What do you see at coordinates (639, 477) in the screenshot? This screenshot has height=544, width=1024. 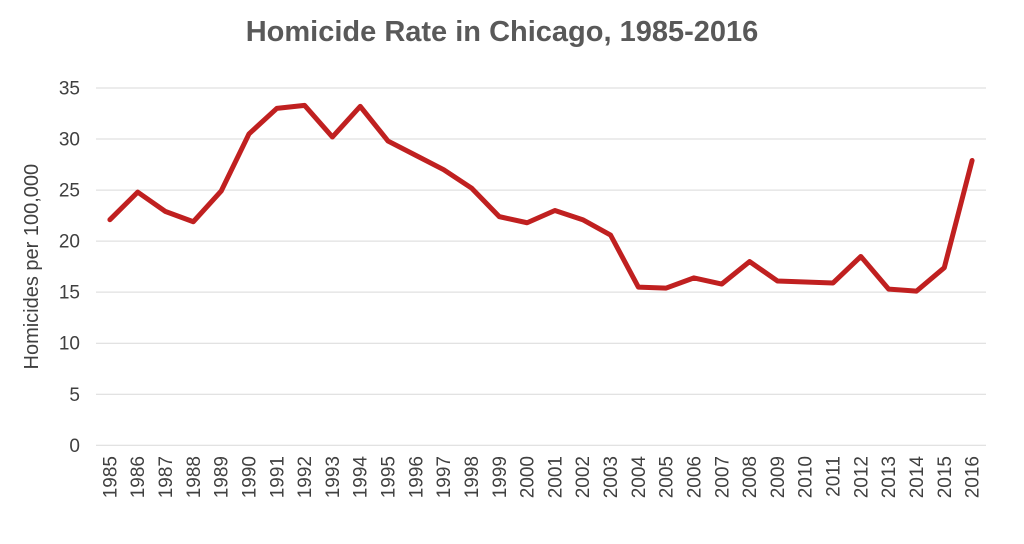 I see `x-tick-label: 2004` at bounding box center [639, 477].